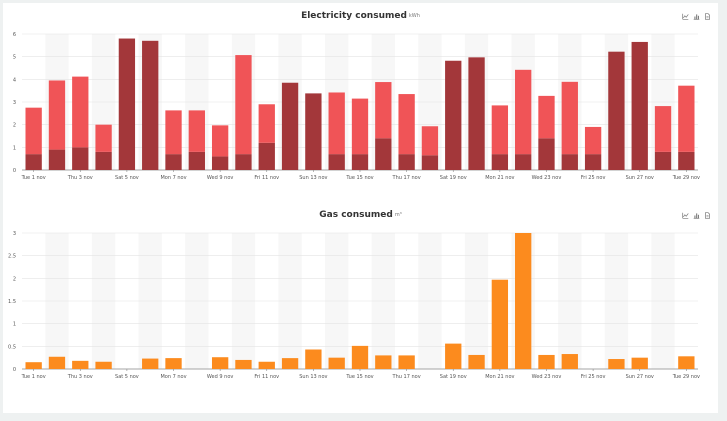 This screenshot has width=727, height=421. Describe the element at coordinates (398, 214) in the screenshot. I see `gas-unit: m³` at that location.